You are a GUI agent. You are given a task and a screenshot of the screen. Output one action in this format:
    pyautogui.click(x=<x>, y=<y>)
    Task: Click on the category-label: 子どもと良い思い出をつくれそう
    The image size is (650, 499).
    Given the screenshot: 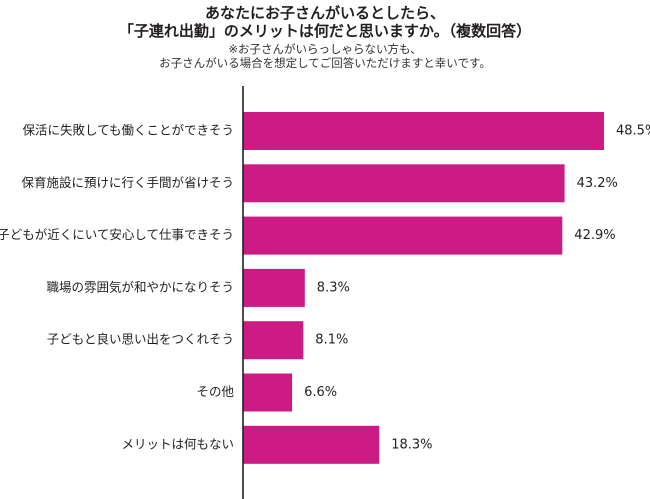 What is the action you would take?
    pyautogui.click(x=140, y=339)
    